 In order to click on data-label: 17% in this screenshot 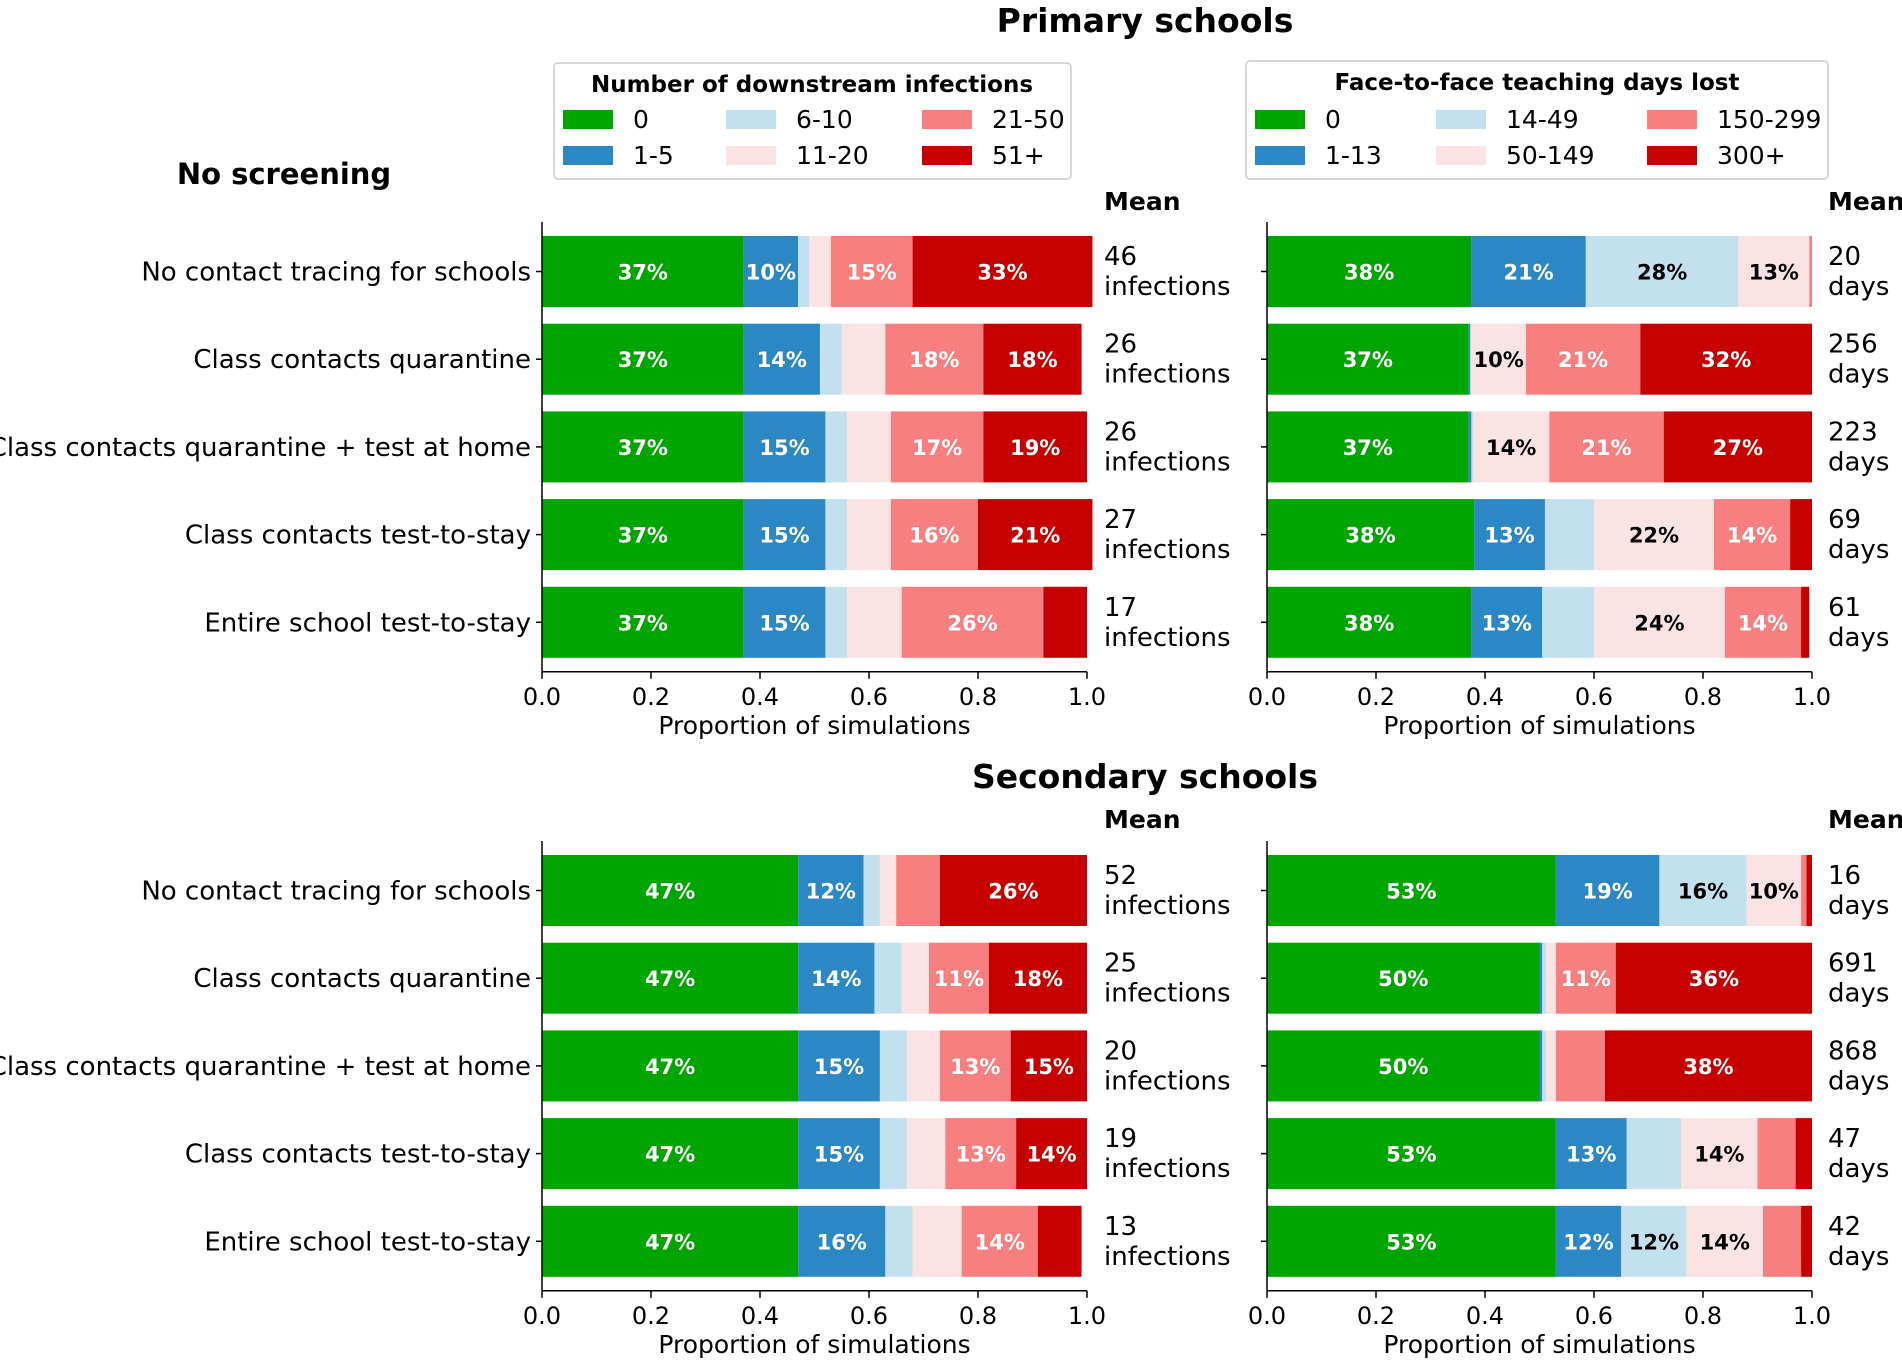, I will do `click(937, 448)`.